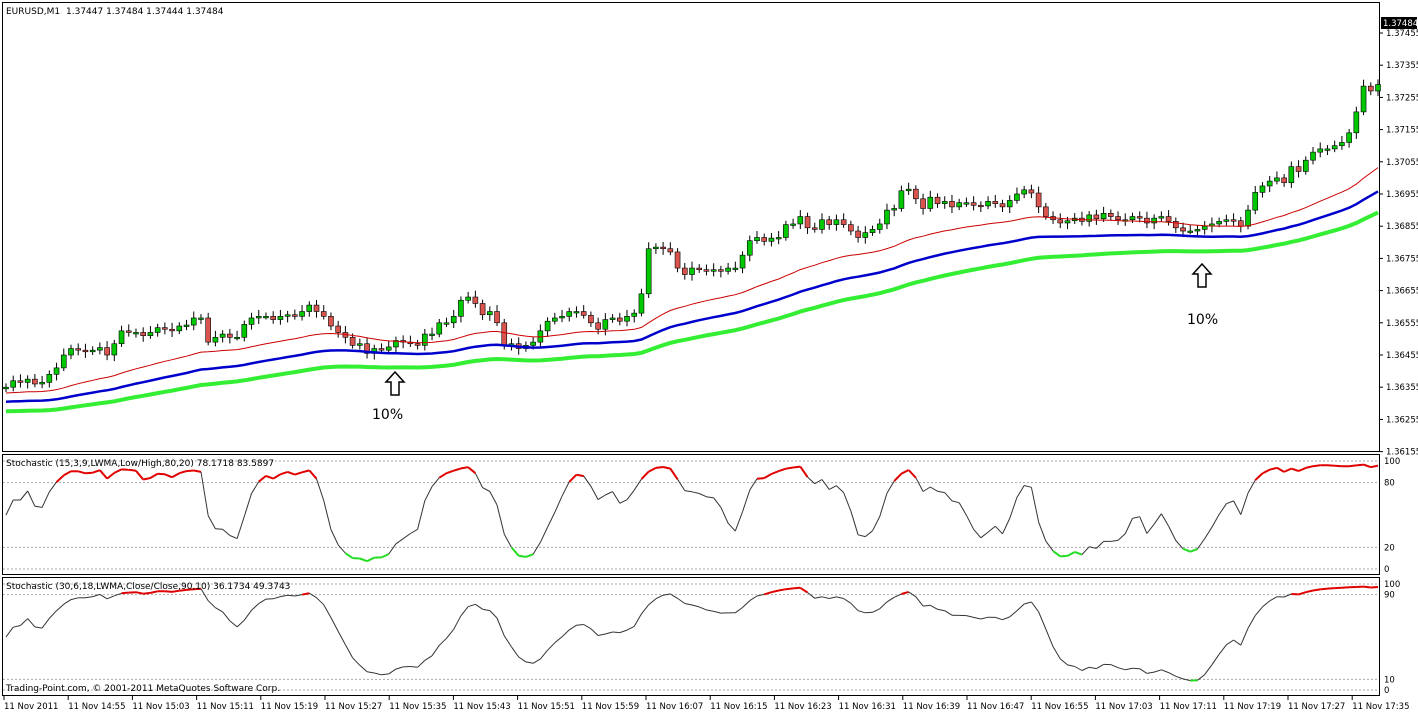 The image size is (1418, 714). Describe the element at coordinates (1316, 707) in the screenshot. I see `time-label: 11 Nov 17:27` at that location.